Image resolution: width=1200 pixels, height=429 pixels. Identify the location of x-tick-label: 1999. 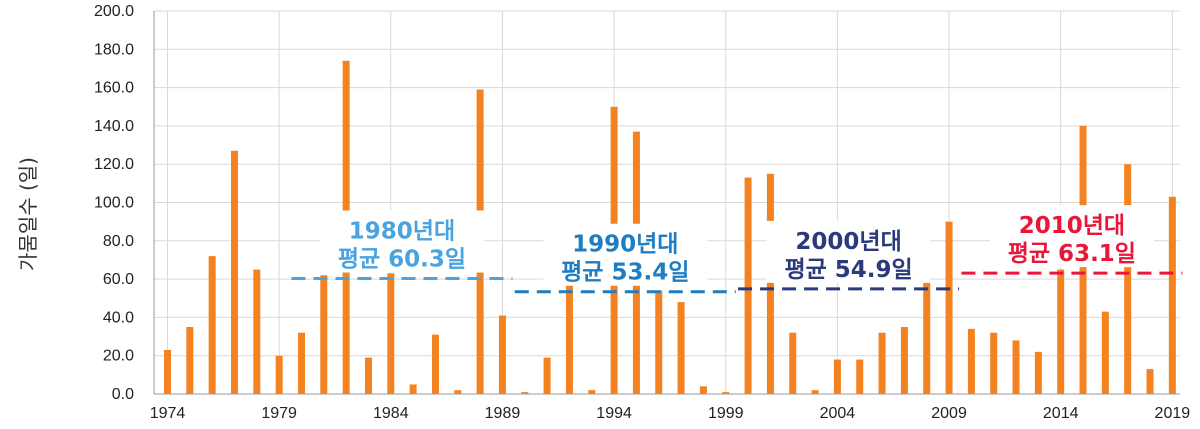
(726, 413).